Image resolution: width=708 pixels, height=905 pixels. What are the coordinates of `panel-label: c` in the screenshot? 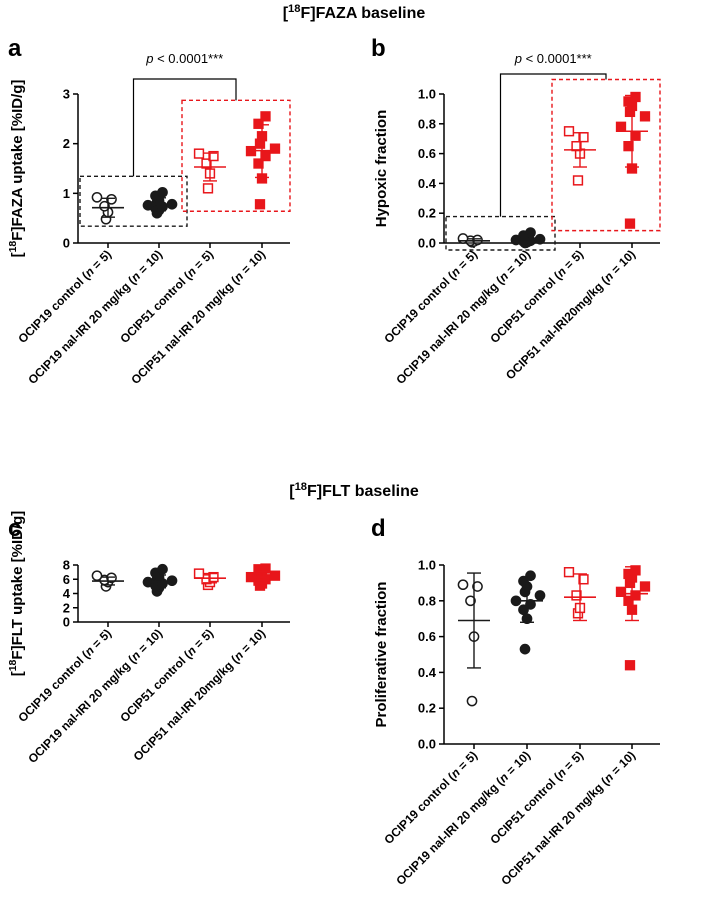 It's located at (14, 528).